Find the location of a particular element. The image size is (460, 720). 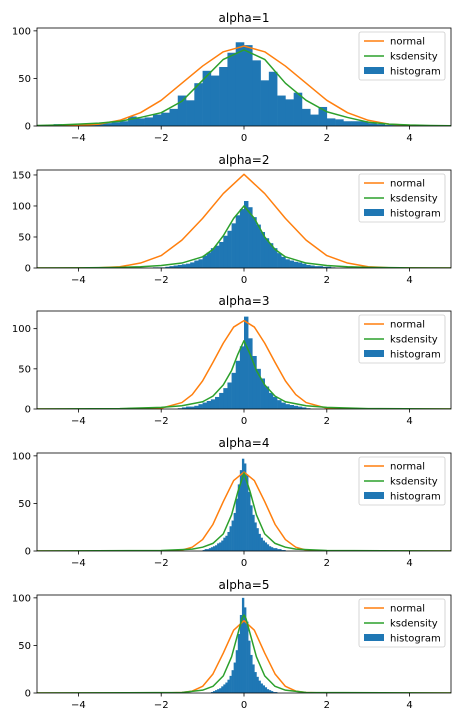

legend-swatch-histogram is located at coordinates (374, 637).